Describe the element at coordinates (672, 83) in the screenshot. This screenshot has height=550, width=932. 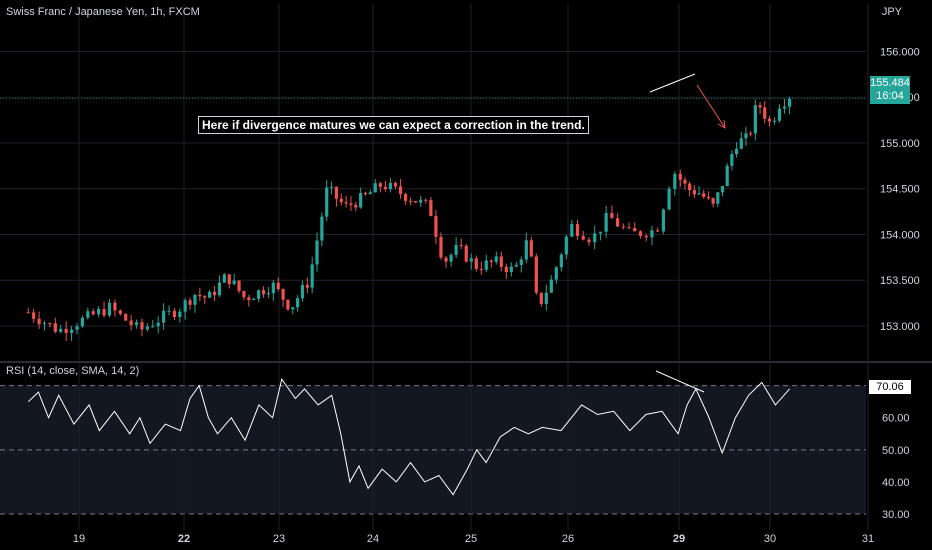
I see `price-trendline` at that location.